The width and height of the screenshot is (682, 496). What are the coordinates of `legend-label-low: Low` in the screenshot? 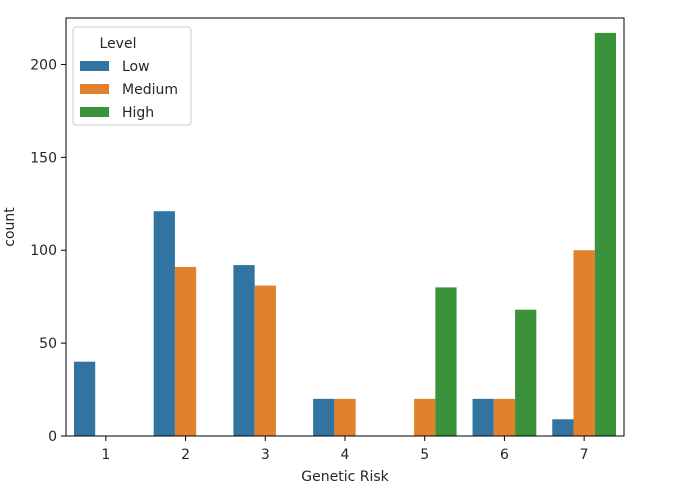 It's located at (136, 67).